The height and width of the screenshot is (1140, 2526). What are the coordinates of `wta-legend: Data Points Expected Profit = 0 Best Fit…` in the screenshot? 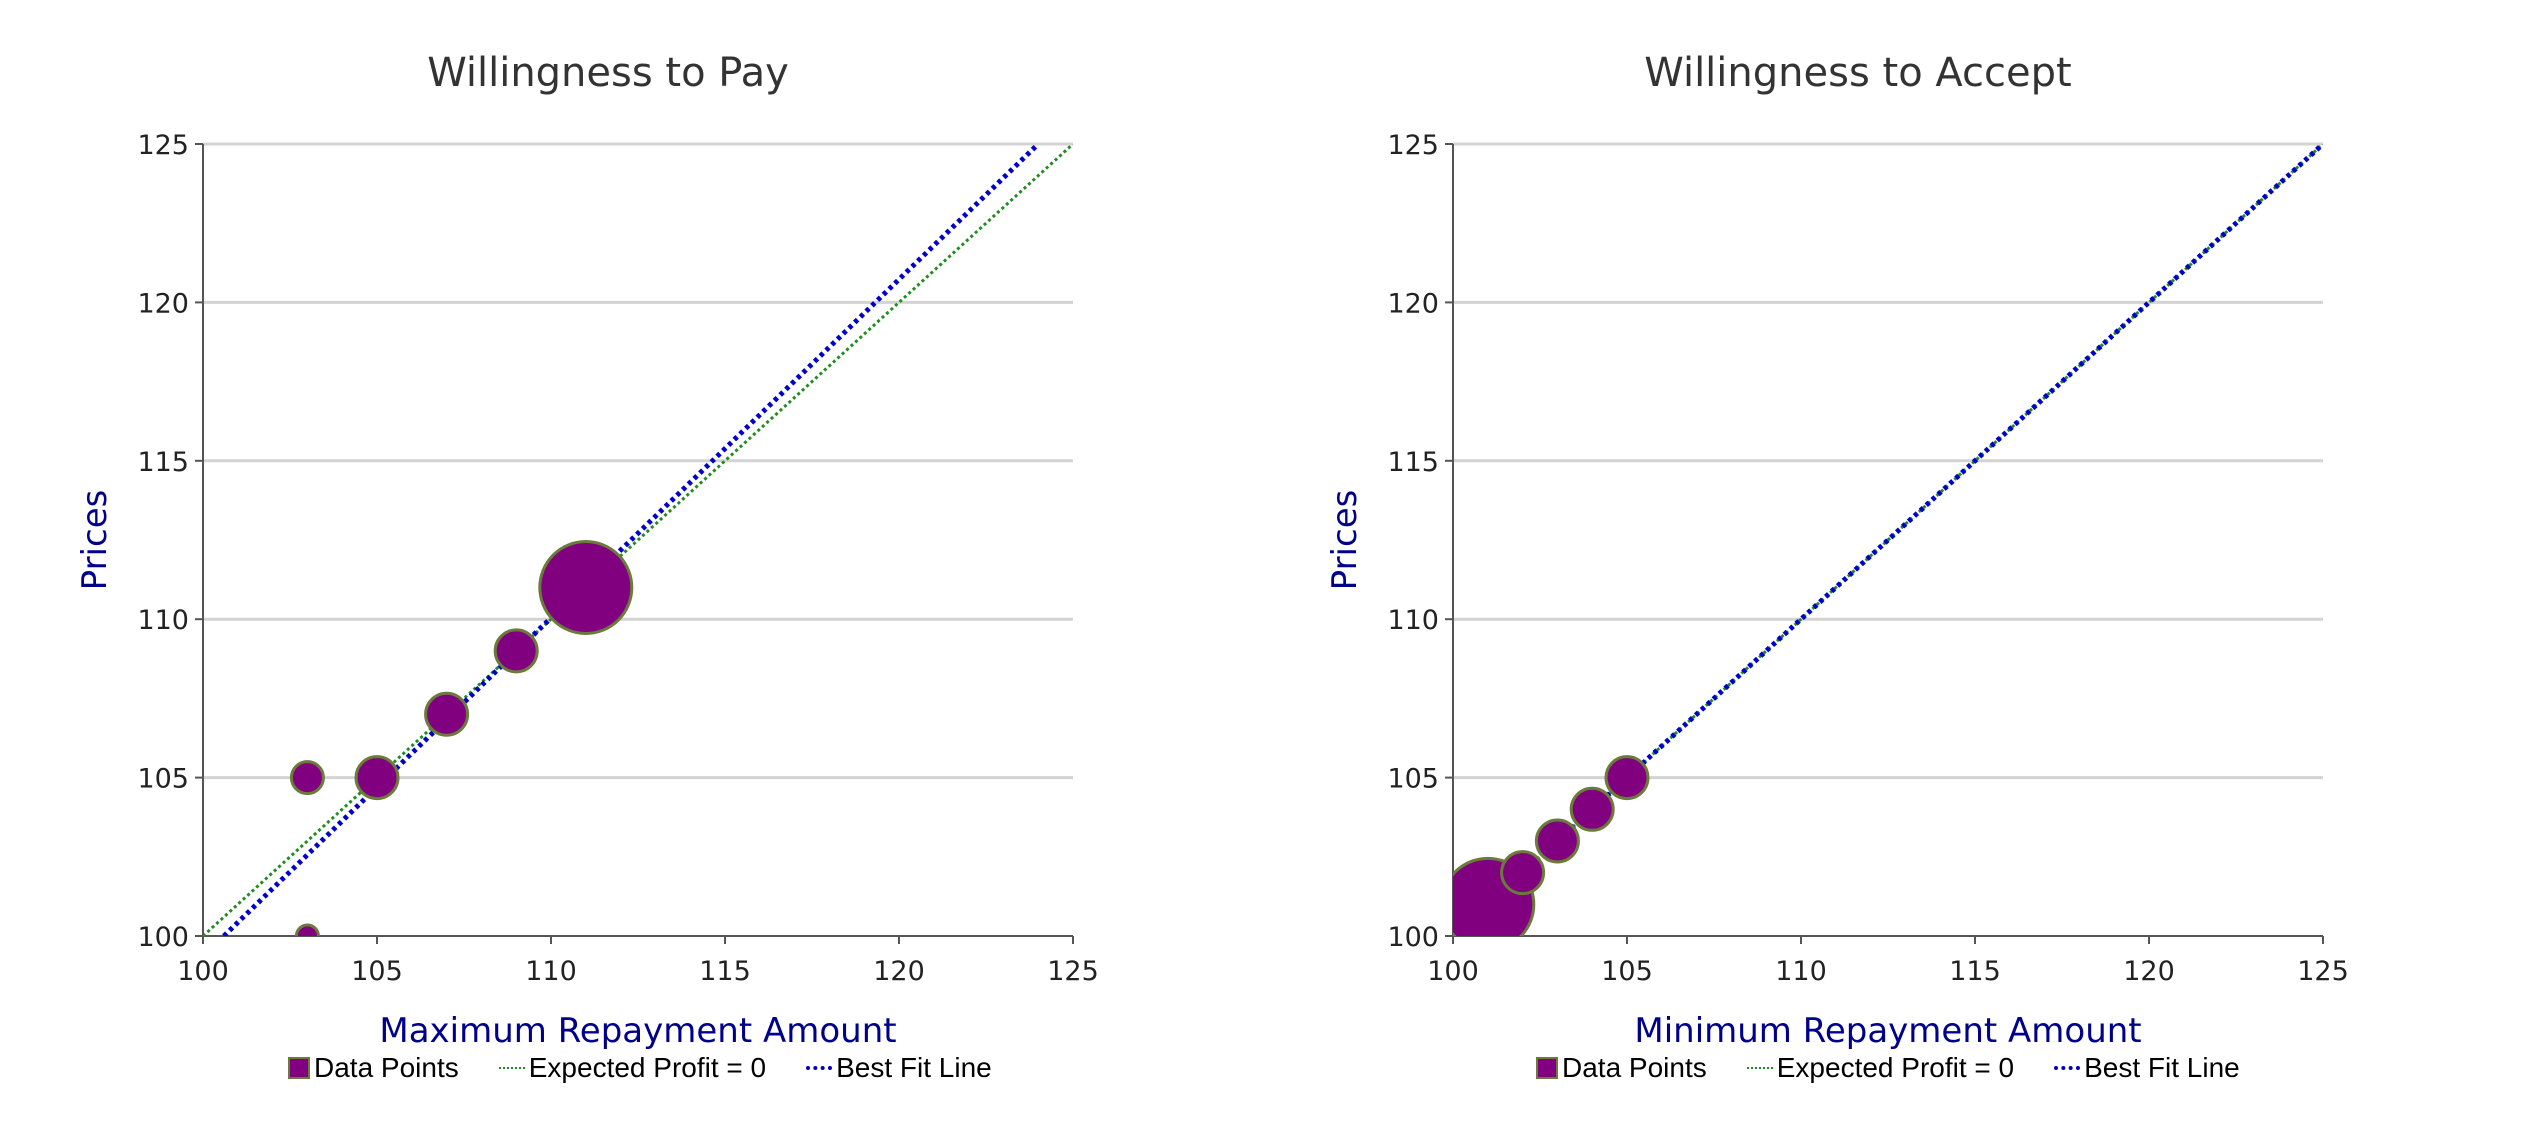 It's located at (1908, 1068).